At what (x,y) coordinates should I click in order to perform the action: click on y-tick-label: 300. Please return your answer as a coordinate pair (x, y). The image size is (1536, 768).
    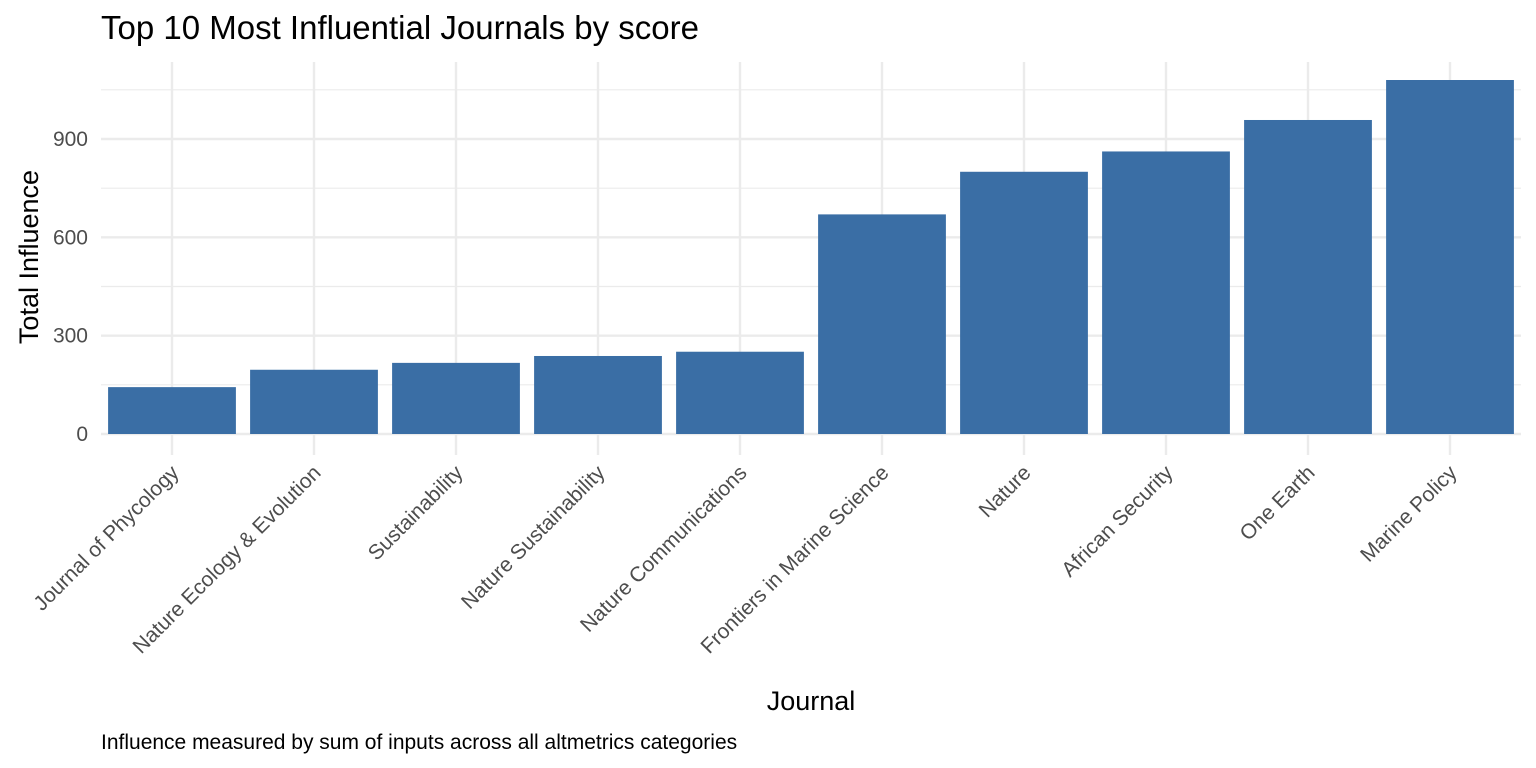
    Looking at the image, I should click on (70, 336).